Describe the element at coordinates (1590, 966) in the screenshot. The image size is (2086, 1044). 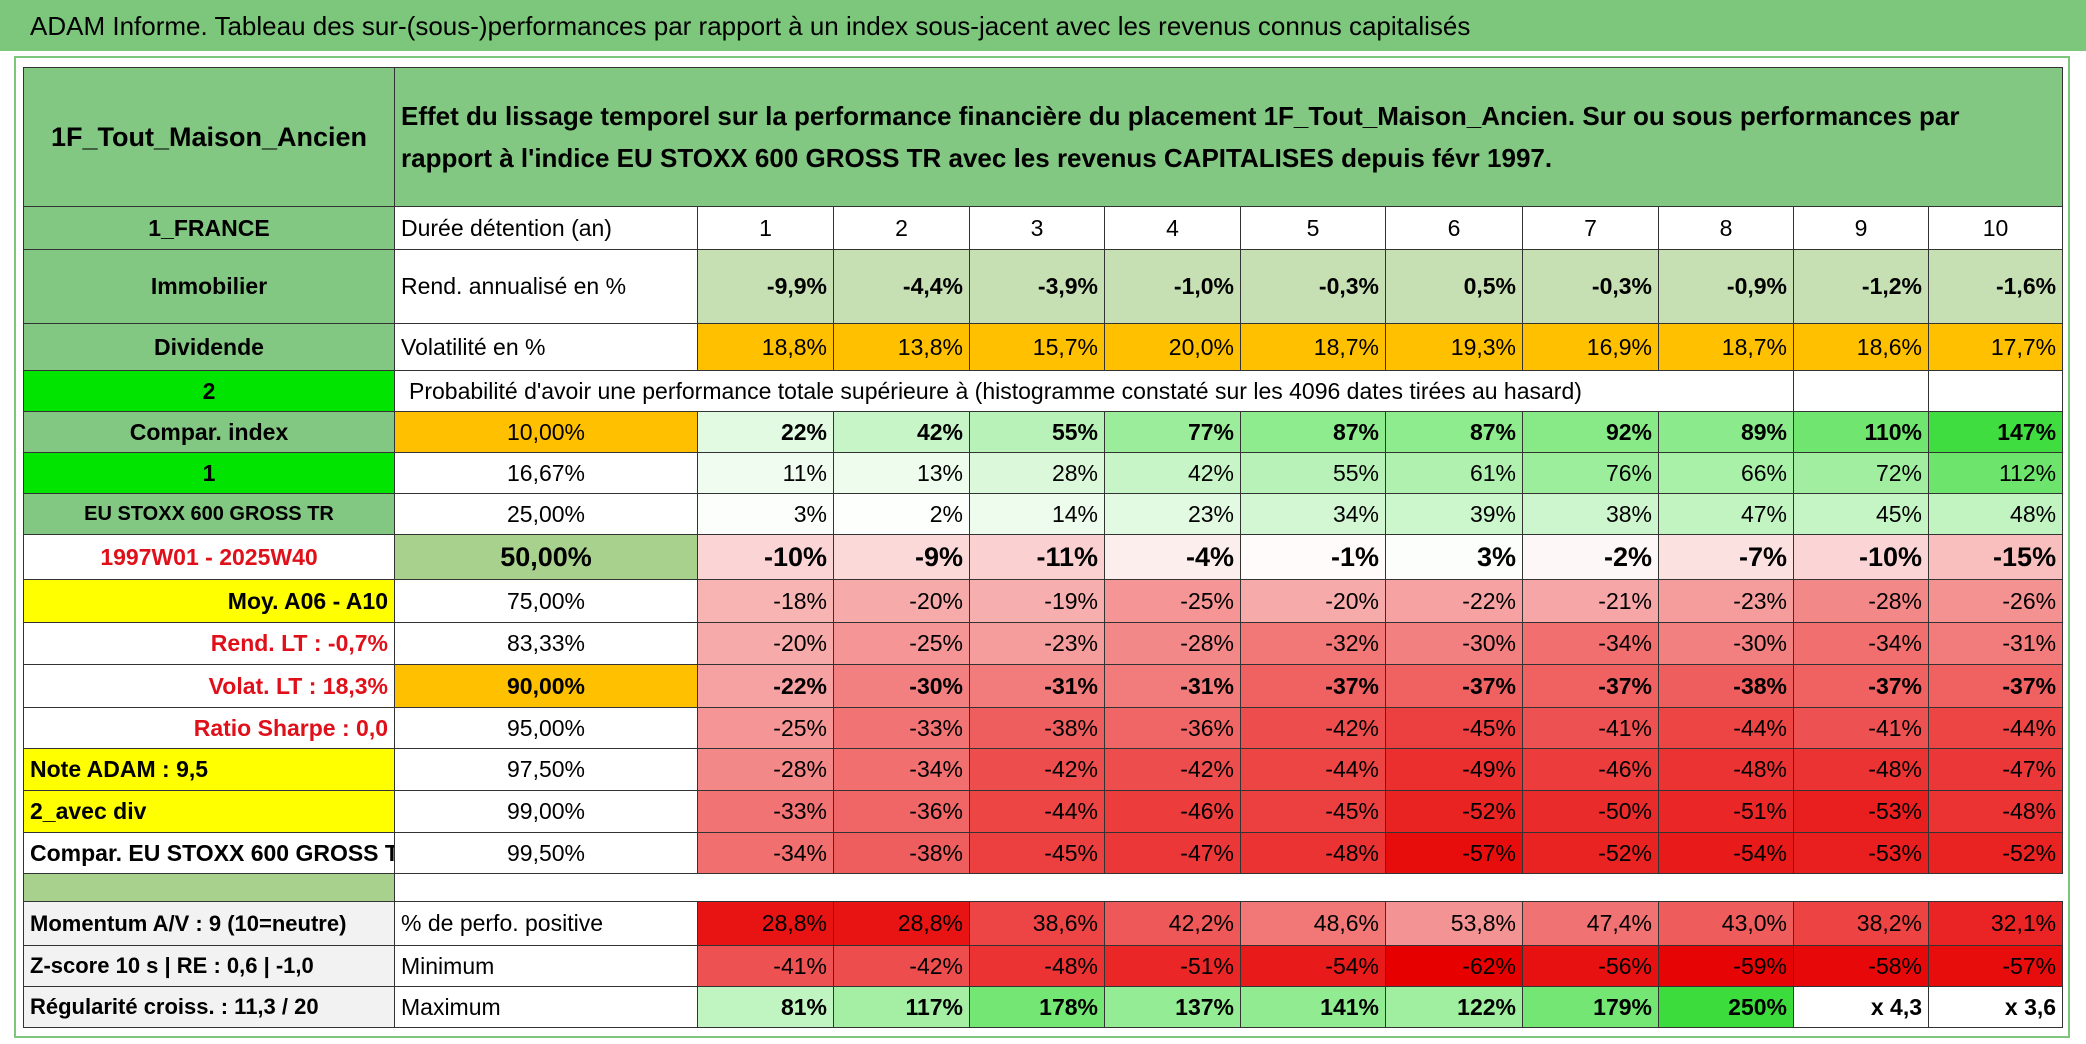
I see `value-cell: -56%` at that location.